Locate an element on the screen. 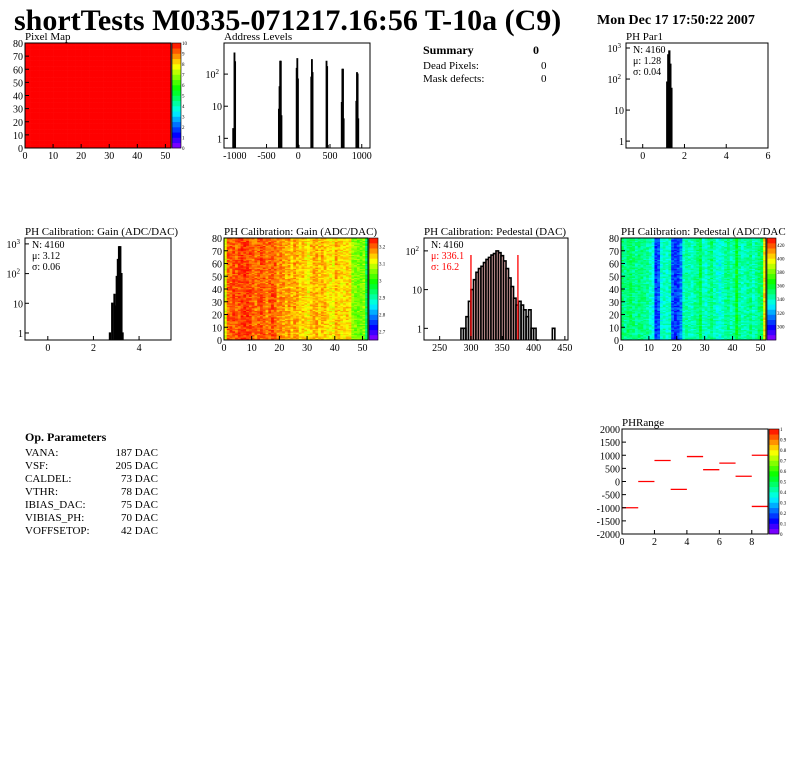 The height and width of the screenshot is (772, 796). colorbar-cell is located at coordinates (176, 82).